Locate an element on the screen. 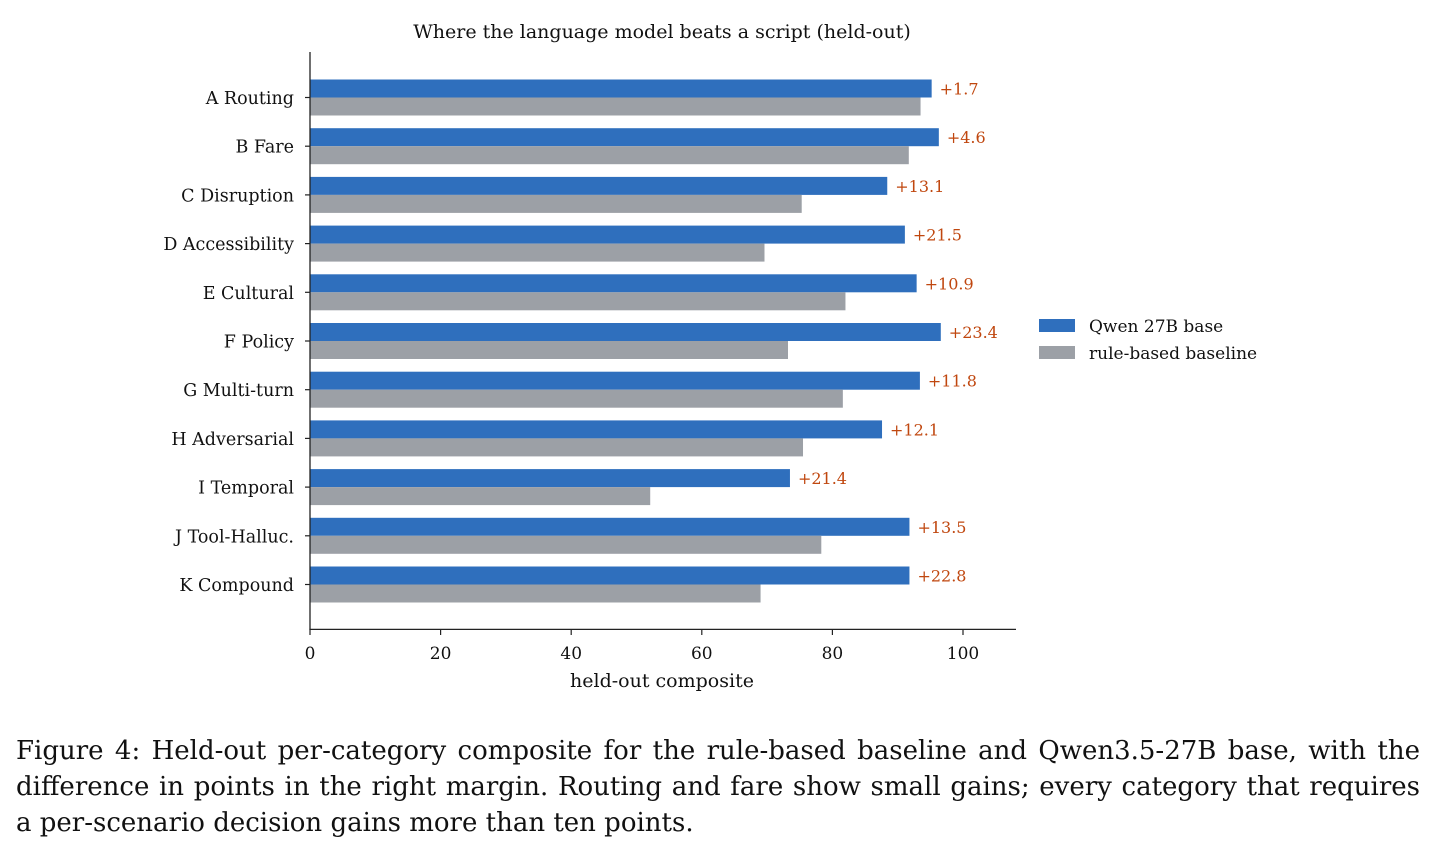  difference-label-e-cultural: +10.9 is located at coordinates (949, 283).